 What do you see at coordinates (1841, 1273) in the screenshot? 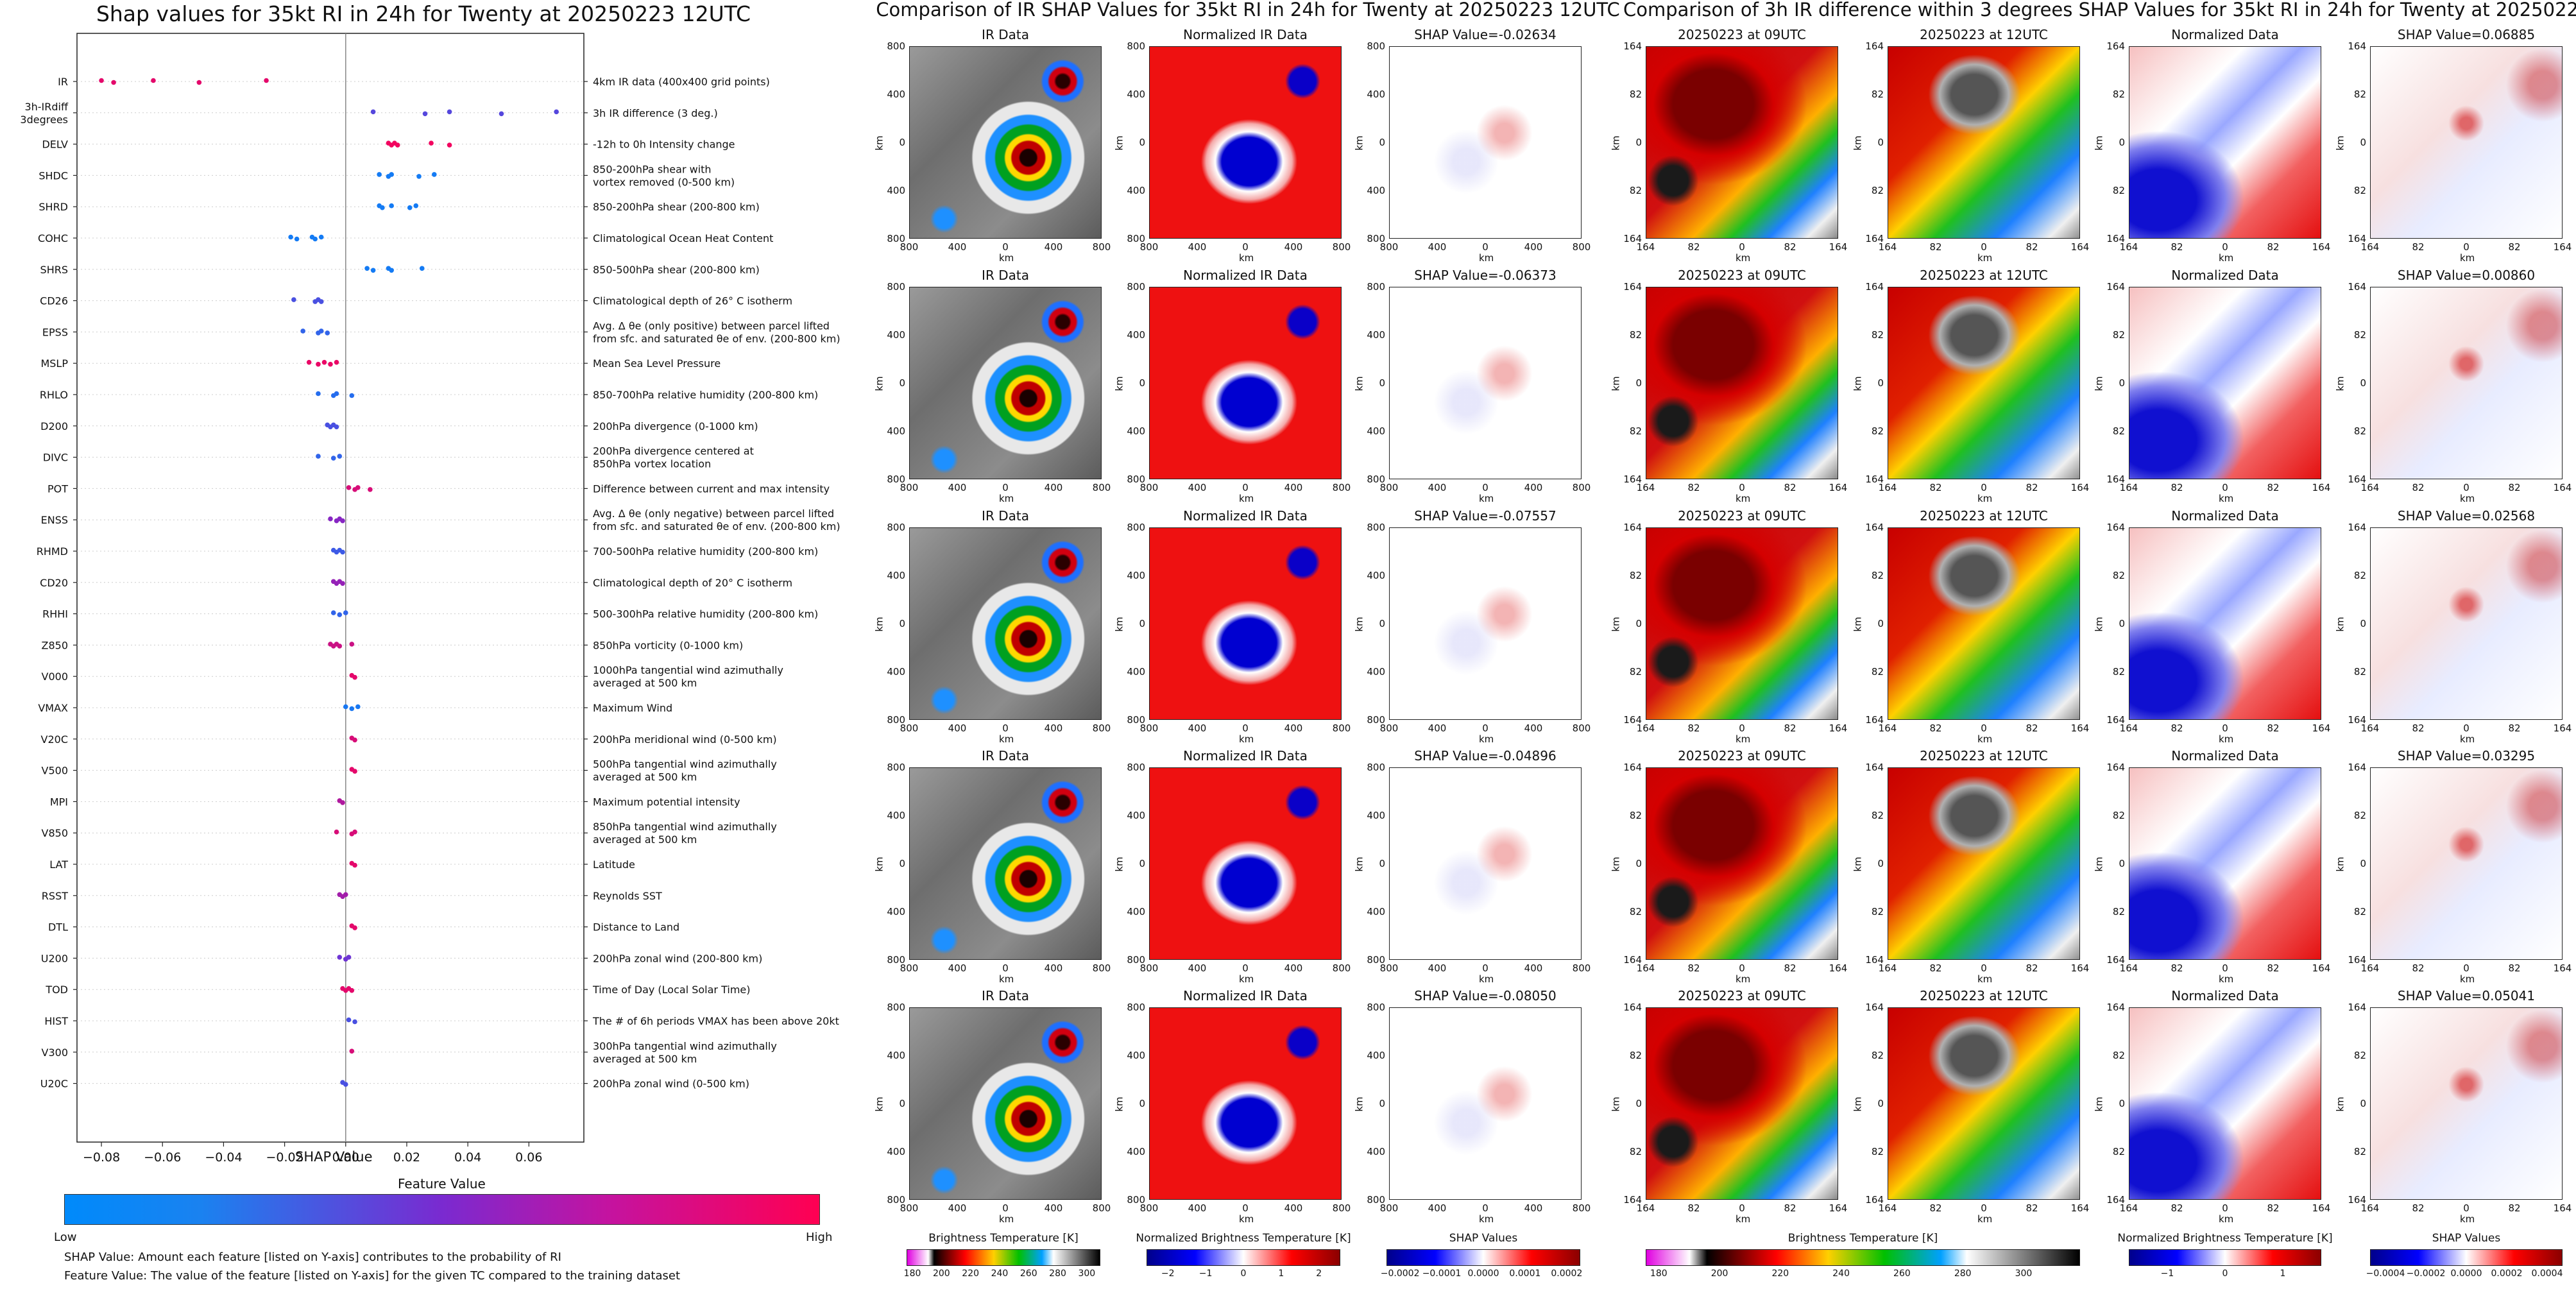
I see `colorbar-tick-label: 240` at bounding box center [1841, 1273].